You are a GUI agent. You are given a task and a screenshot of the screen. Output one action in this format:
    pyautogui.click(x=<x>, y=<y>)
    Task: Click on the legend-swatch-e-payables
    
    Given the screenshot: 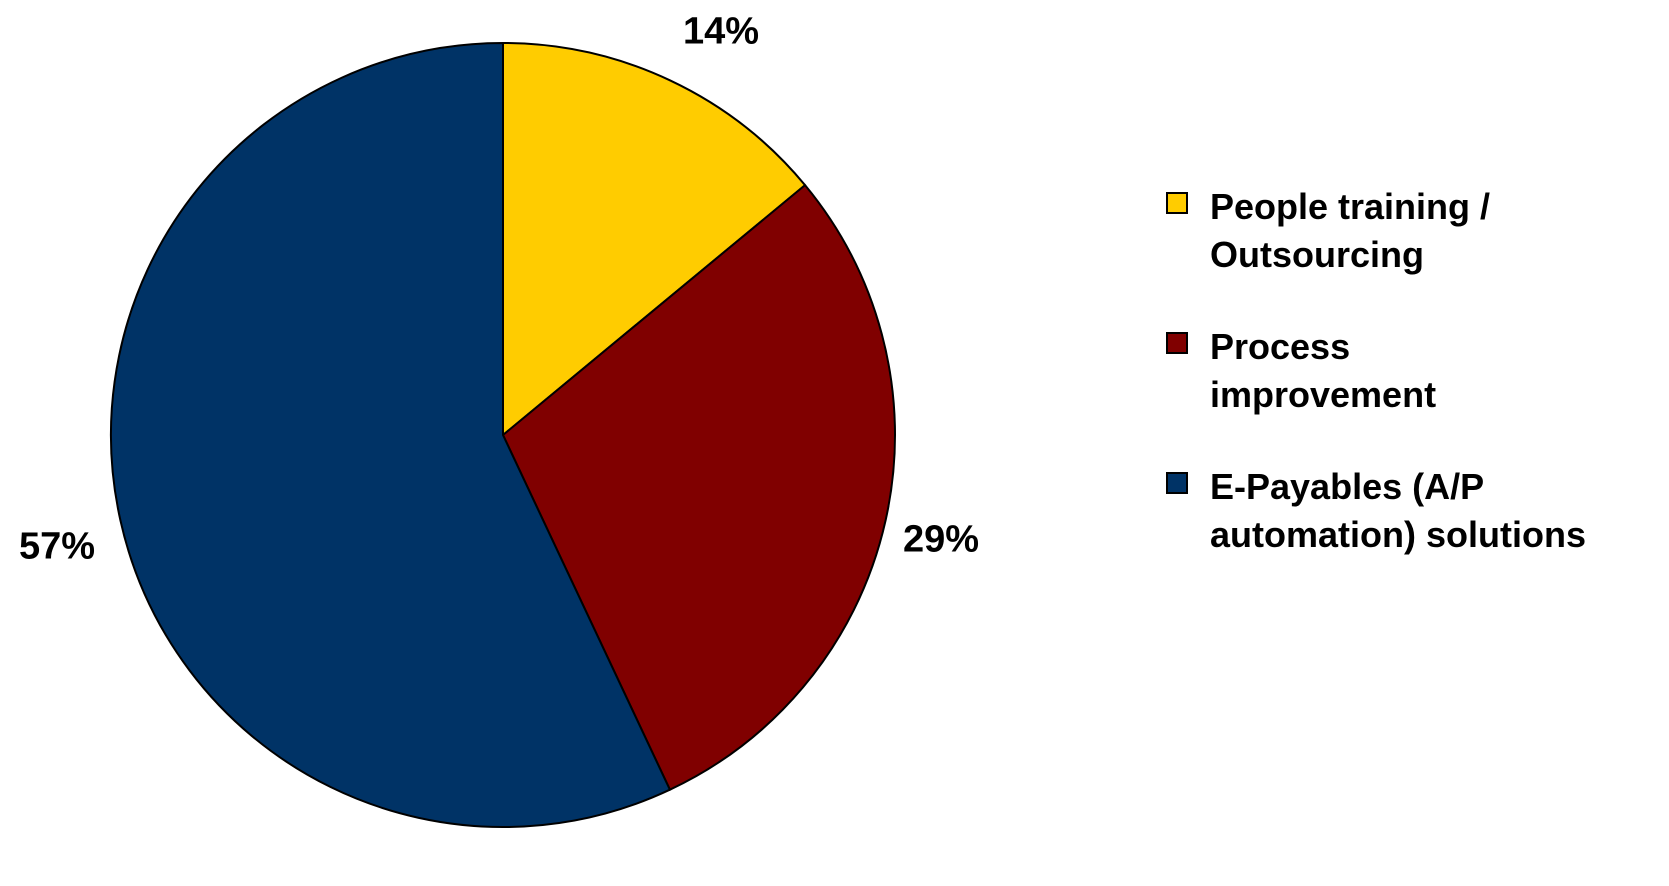 What is the action you would take?
    pyautogui.click(x=1177, y=483)
    